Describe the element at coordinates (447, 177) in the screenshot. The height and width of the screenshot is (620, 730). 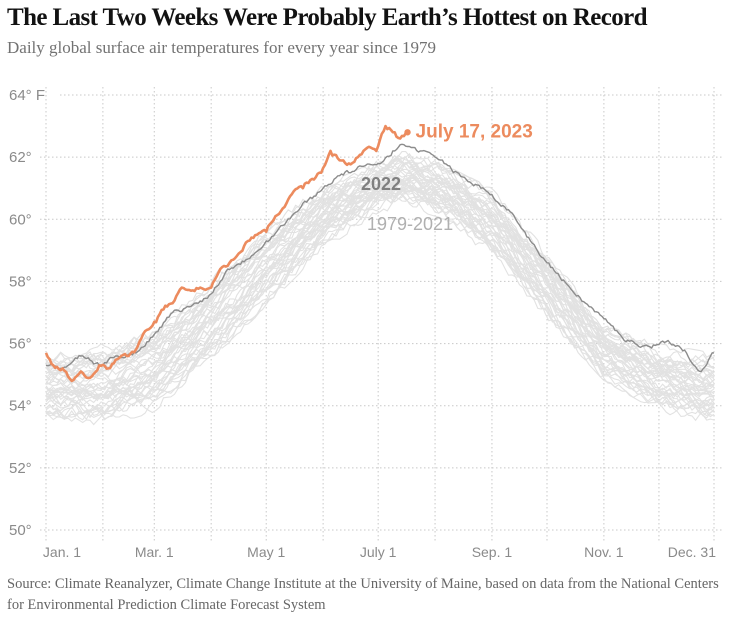
I see `annotations: July 17, 2023 2022 1979-2021` at that location.